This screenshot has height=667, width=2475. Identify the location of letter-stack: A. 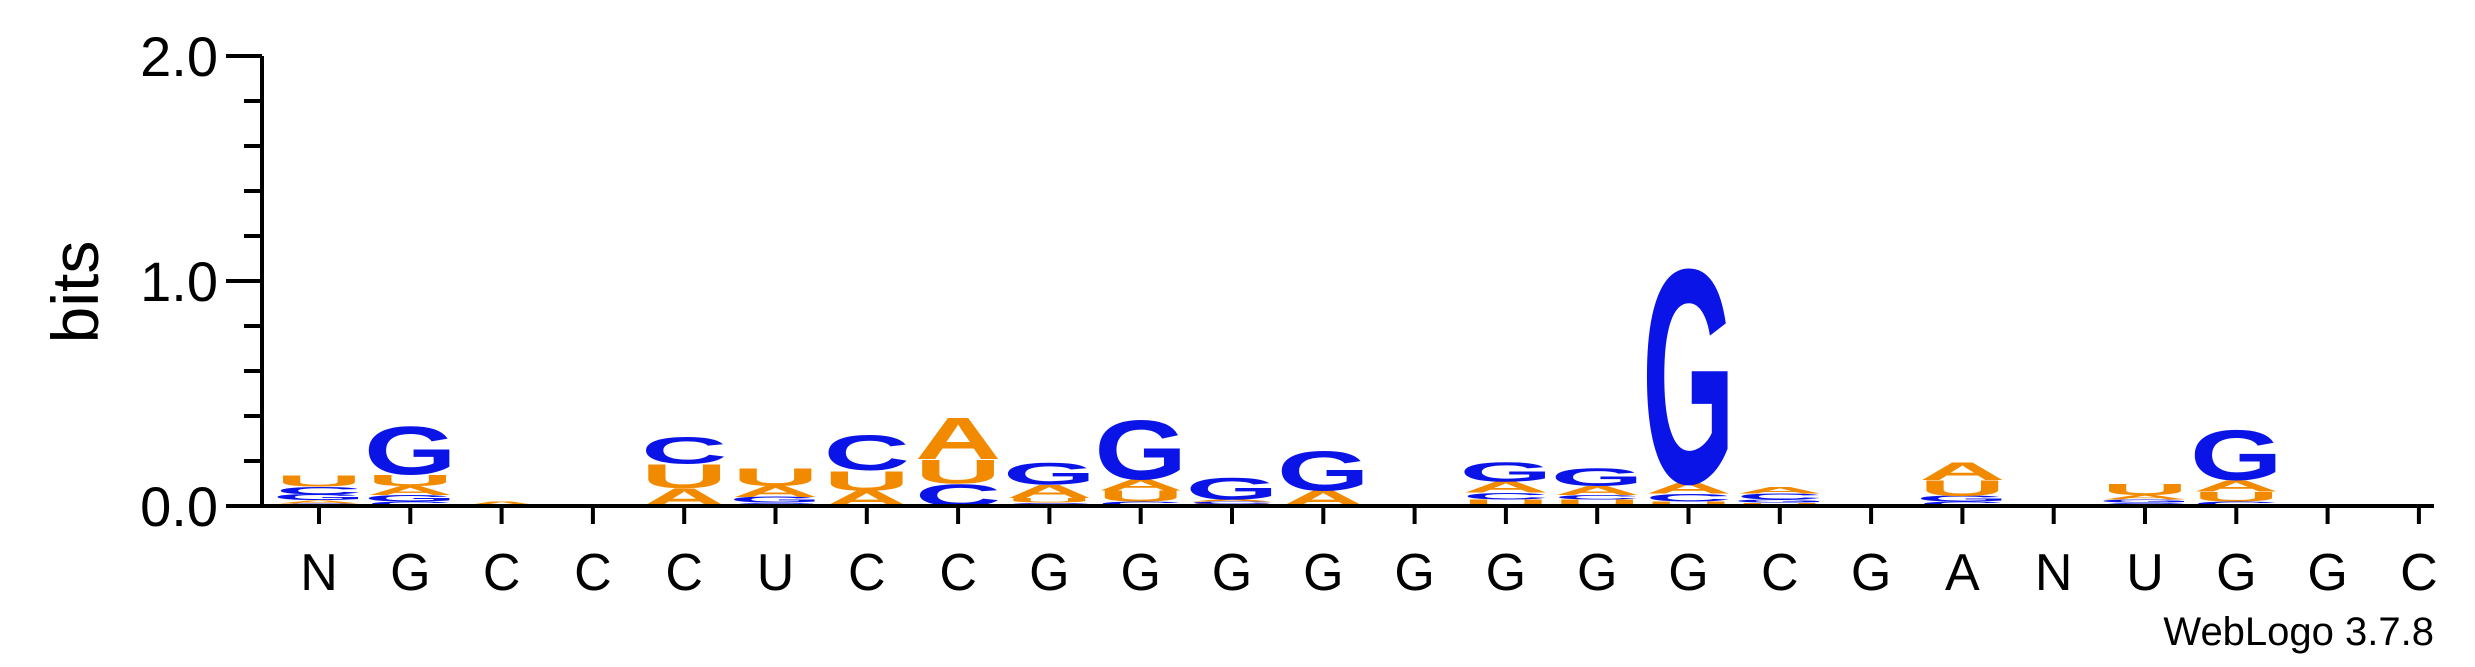
(501, 503).